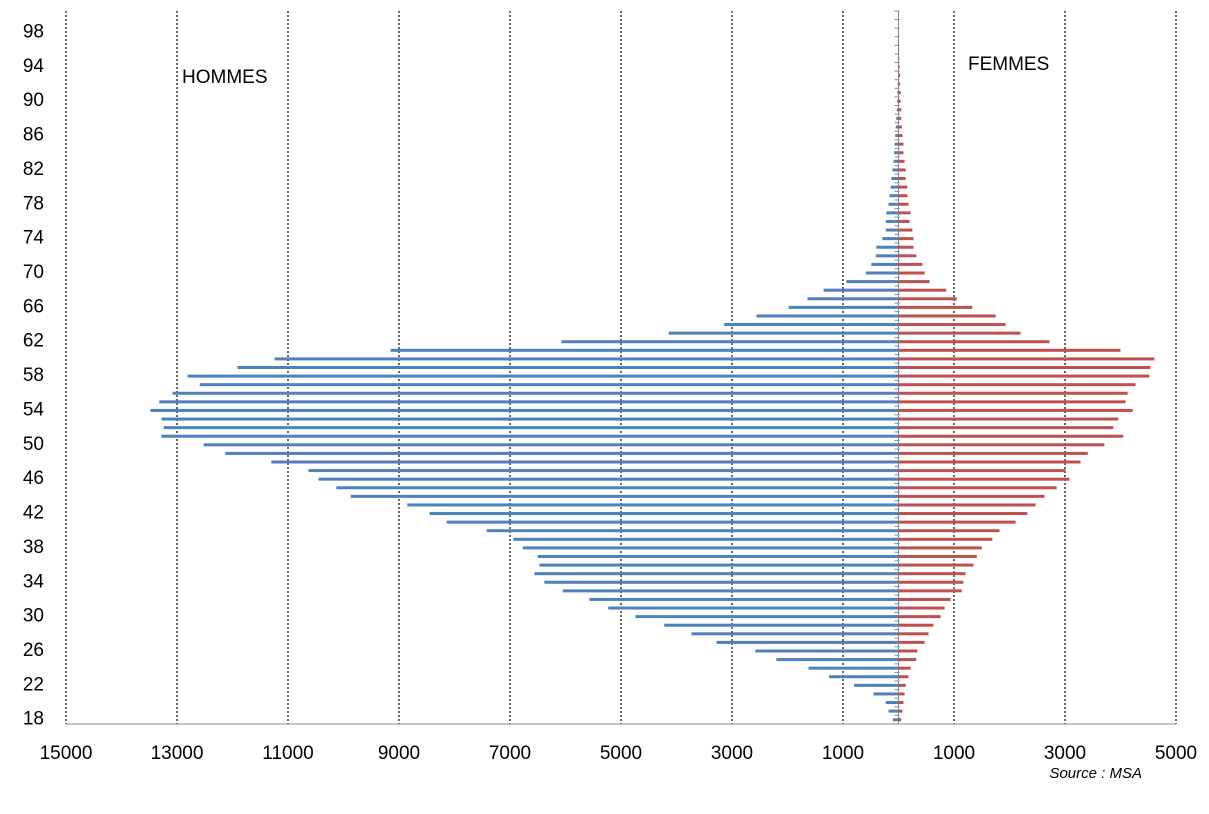 This screenshot has height=814, width=1209. Describe the element at coordinates (1008, 64) in the screenshot. I see `series-label: FEMMES` at that location.